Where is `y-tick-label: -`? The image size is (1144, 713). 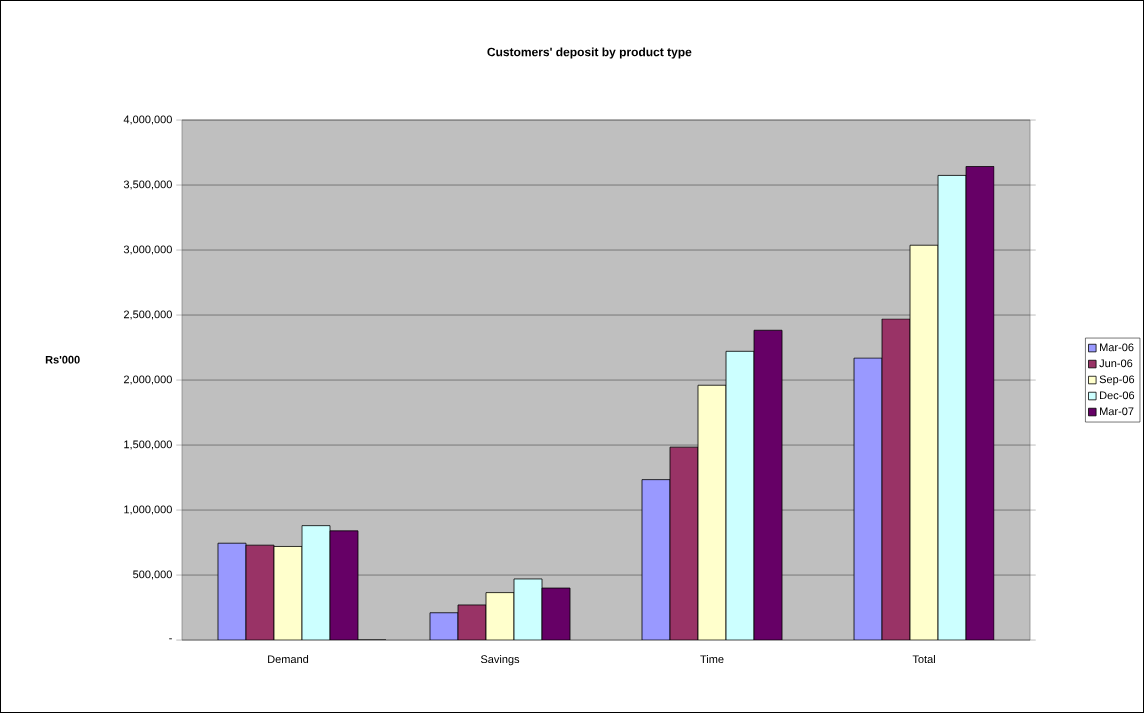 y-tick-label: - is located at coordinates (170, 639).